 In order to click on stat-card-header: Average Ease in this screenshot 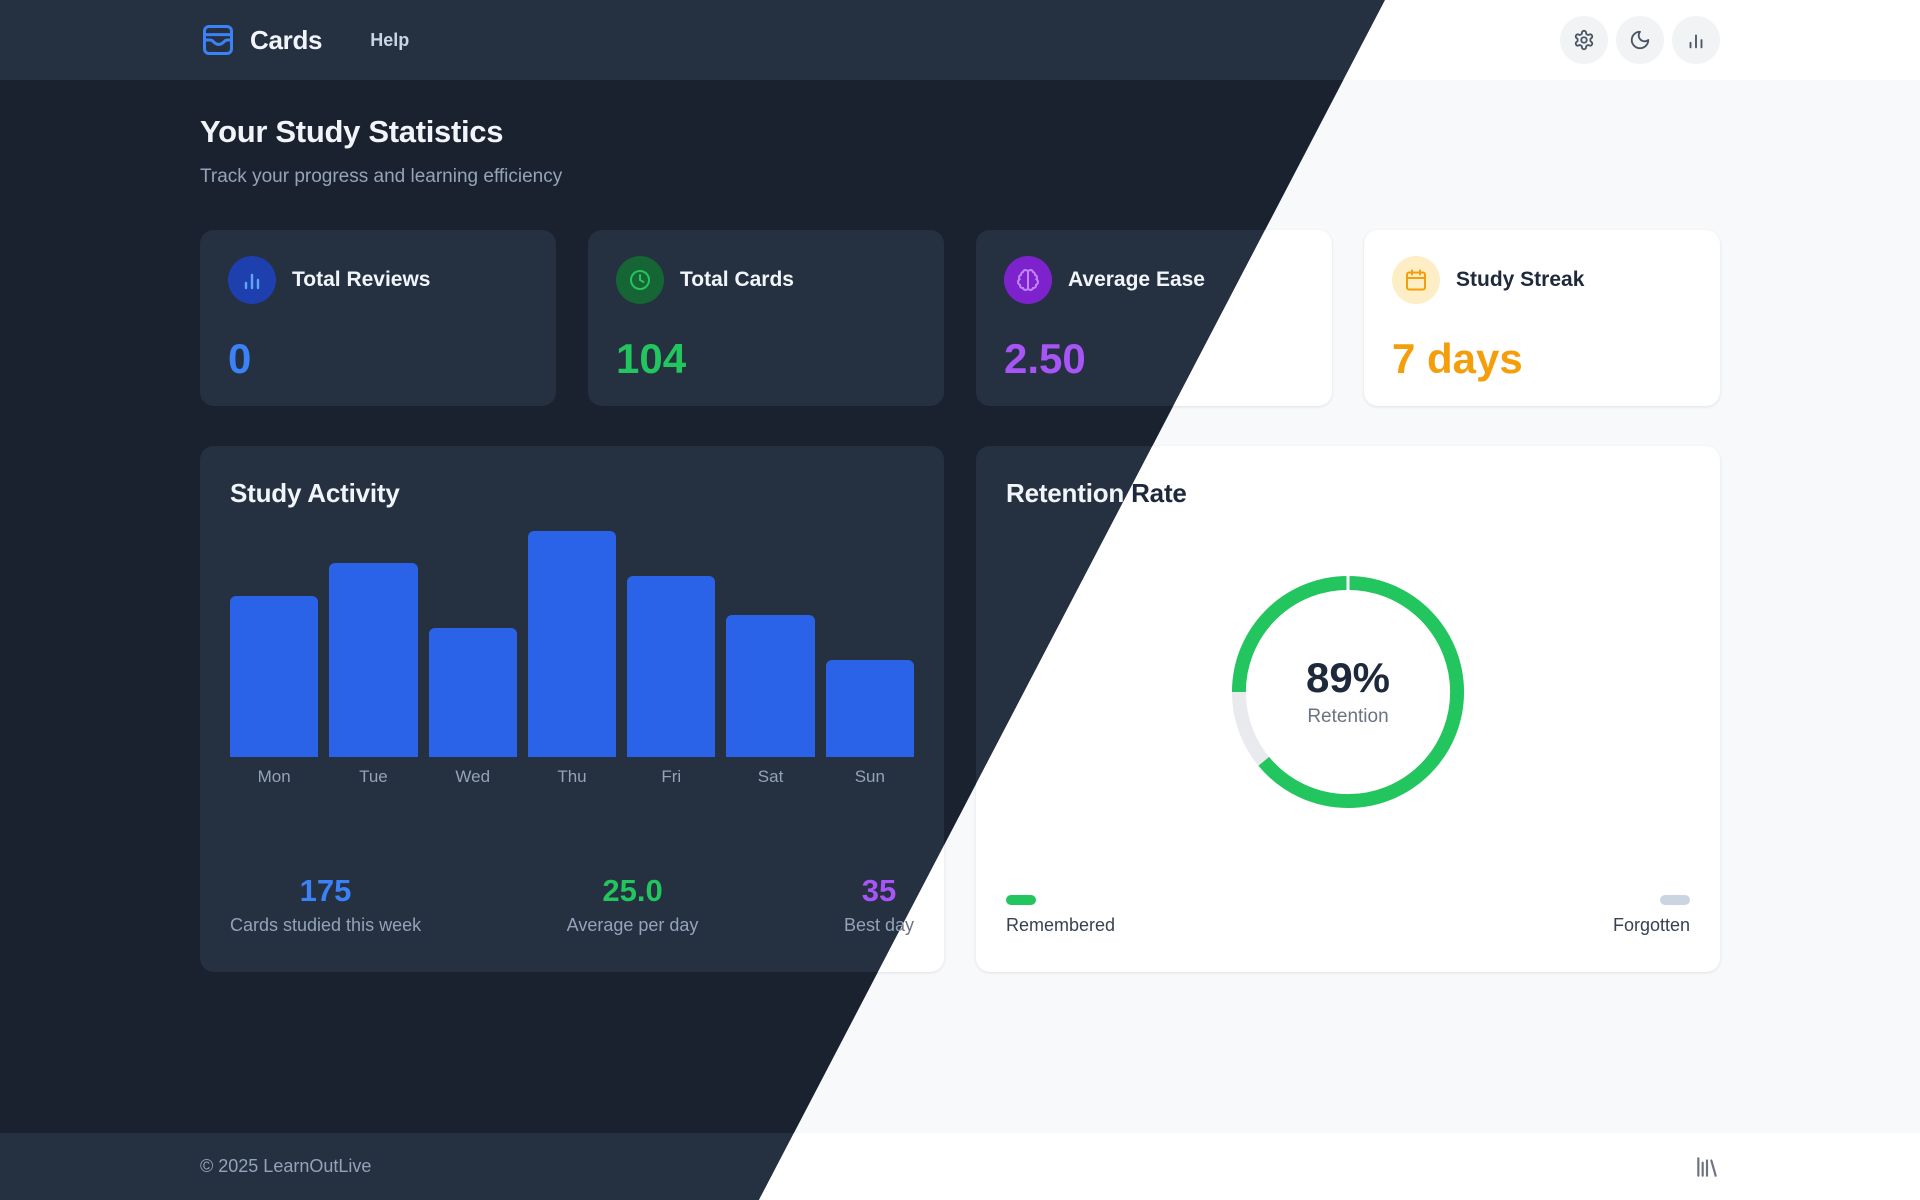, I will do `click(1154, 280)`.